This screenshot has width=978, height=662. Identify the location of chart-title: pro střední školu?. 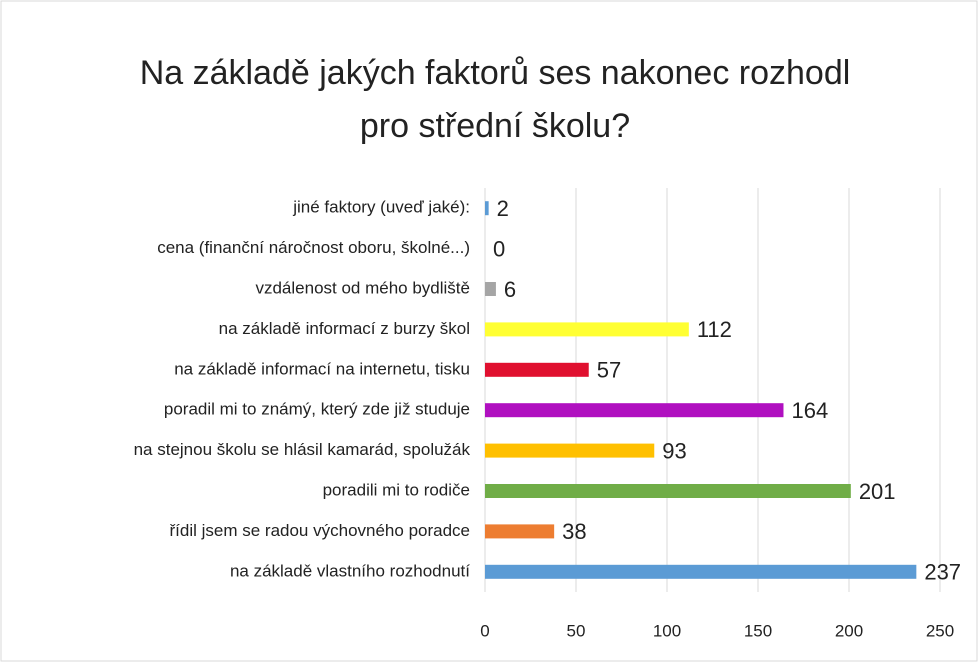
(495, 126).